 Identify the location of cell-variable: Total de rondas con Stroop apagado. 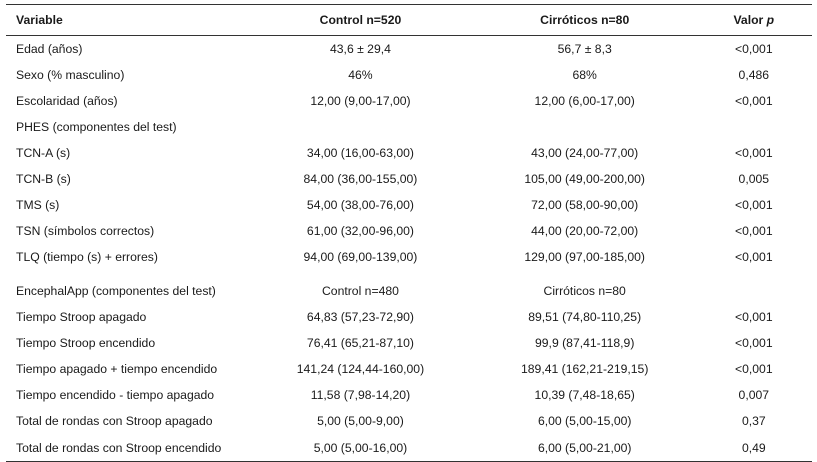
(114, 421).